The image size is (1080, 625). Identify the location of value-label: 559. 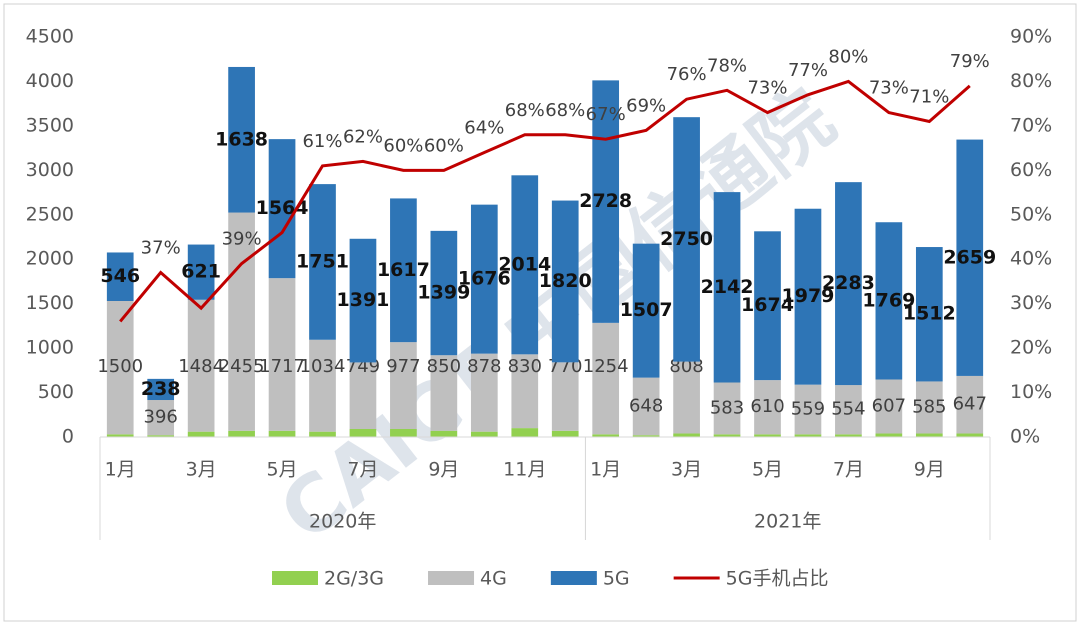
(808, 408).